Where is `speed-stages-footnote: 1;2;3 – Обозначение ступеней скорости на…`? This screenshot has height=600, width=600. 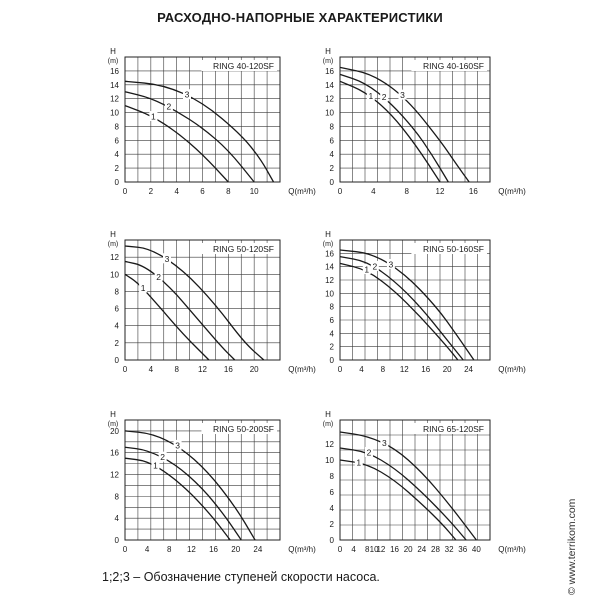 speed-stages-footnote: 1;2;3 – Обозначение ступеней скорости на… is located at coordinates (241, 577).